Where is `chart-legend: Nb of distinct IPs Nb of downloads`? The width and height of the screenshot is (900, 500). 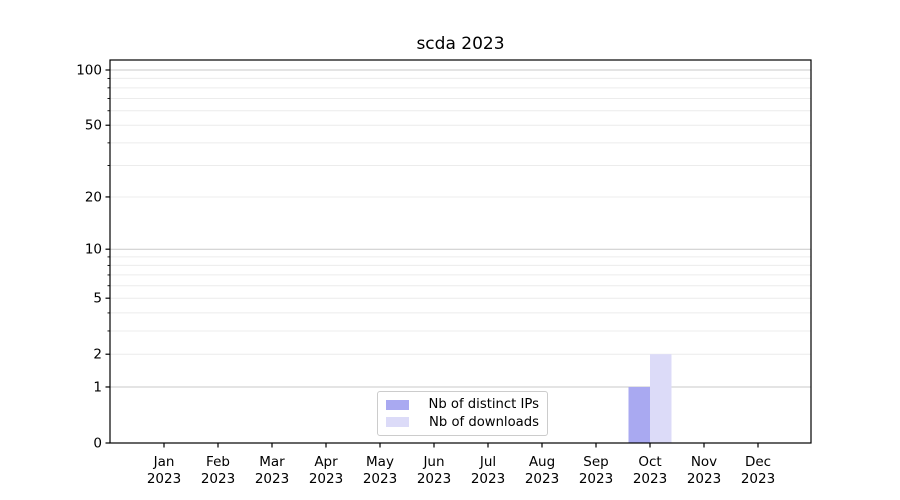
chart-legend: Nb of distinct IPs Nb of downloads is located at coordinates (462, 413).